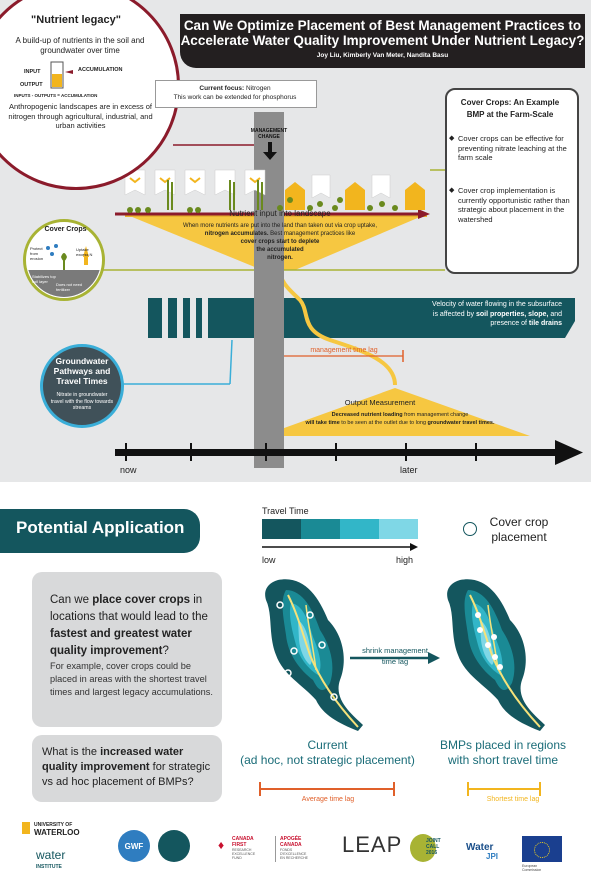 This screenshot has height=883, width=591. Describe the element at coordinates (480, 847) in the screenshot. I see `water-jpi-line1: Water` at that location.